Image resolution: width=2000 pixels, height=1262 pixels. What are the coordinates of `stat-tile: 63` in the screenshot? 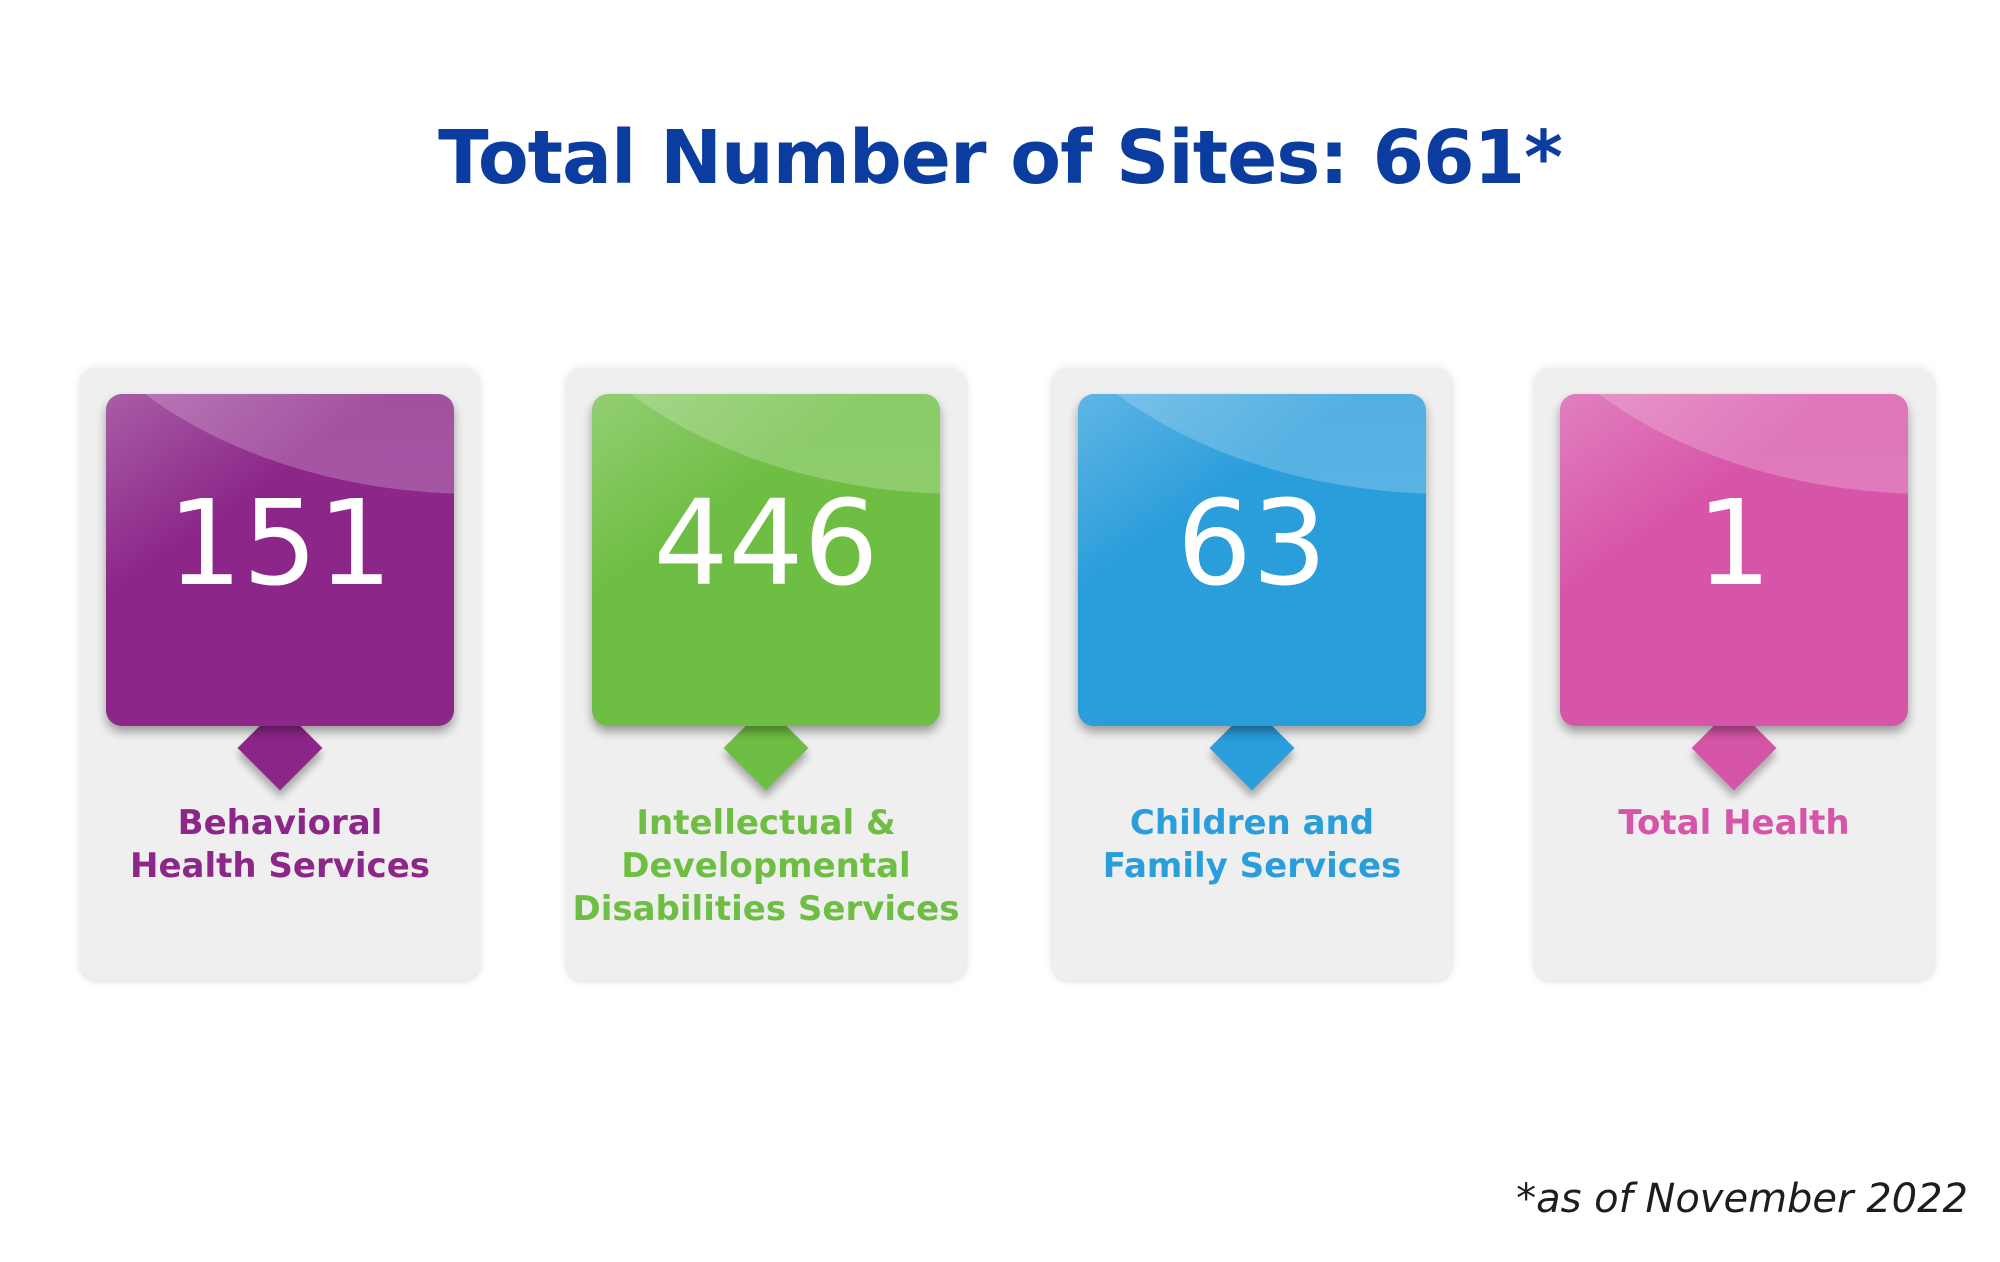 It's located at (1252, 560).